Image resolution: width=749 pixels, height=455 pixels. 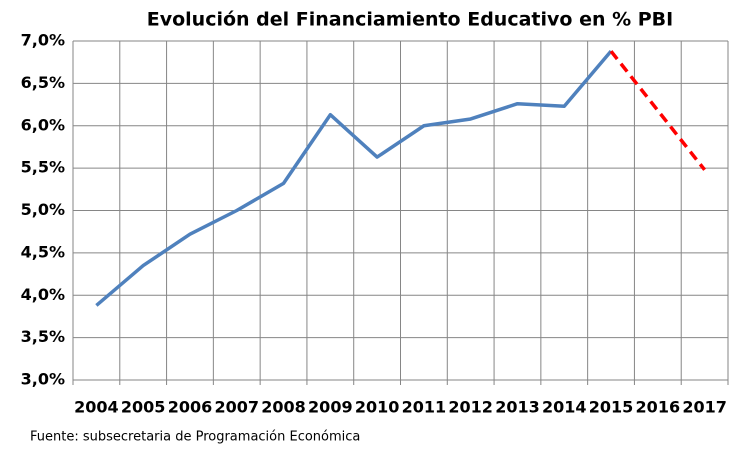 I want to click on x-tick-label: 2004, so click(x=96, y=407).